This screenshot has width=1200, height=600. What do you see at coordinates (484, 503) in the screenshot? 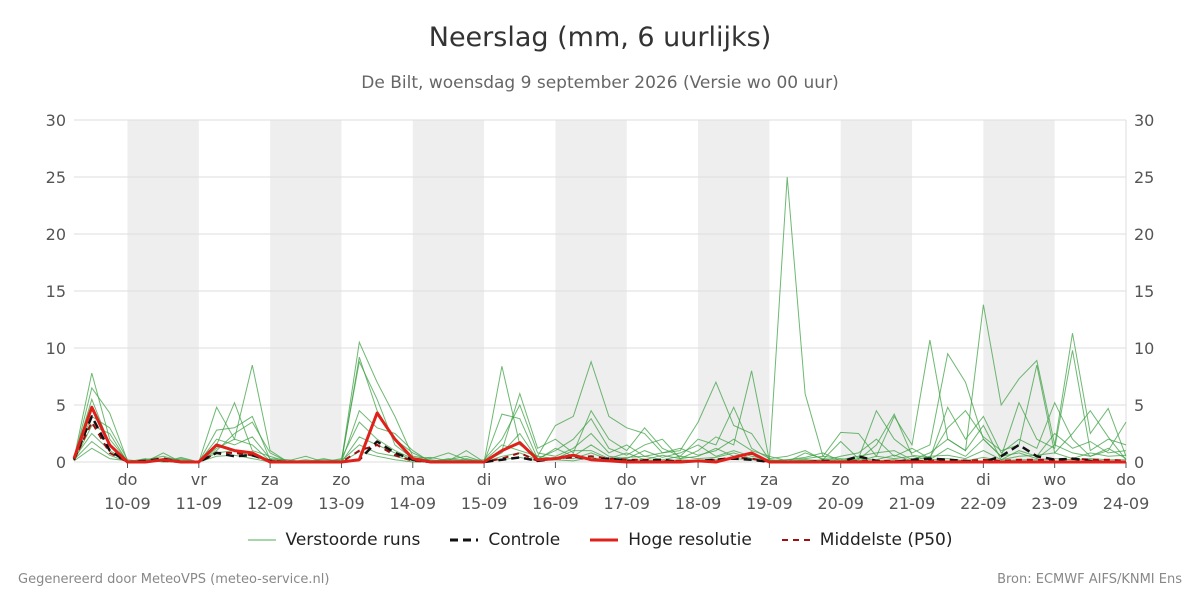
I see `x-tick-date-5: 15-09` at bounding box center [484, 503].